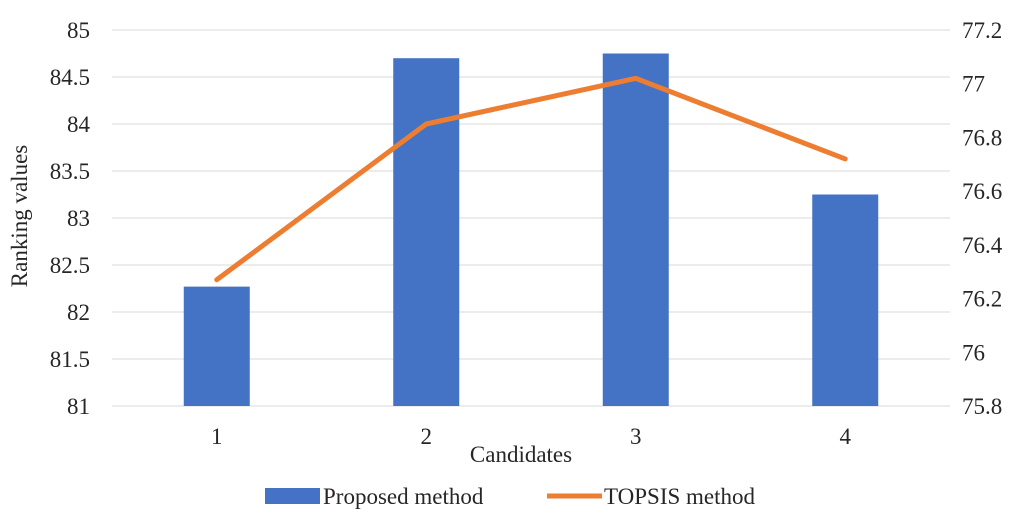 This screenshot has width=1030, height=521. I want to click on right-tick-label: 77.2, so click(982, 30).